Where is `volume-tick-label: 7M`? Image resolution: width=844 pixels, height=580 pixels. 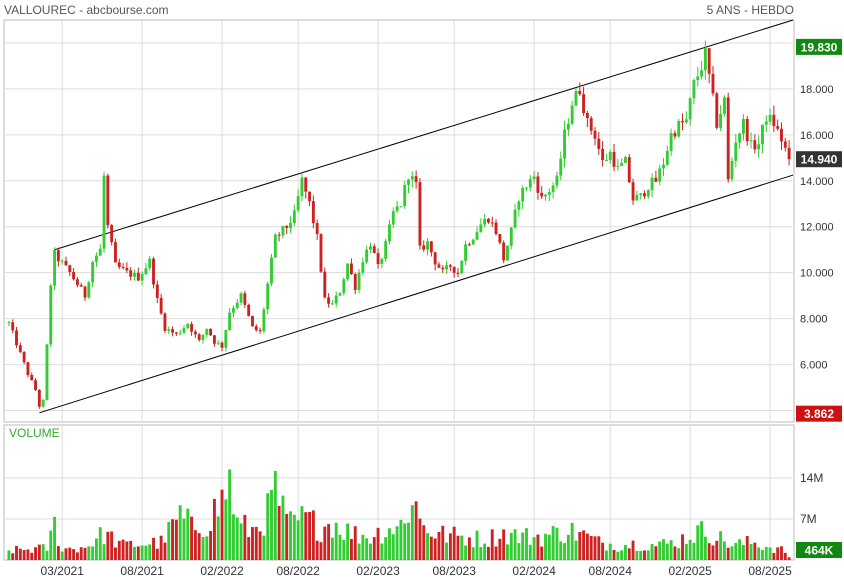 volume-tick-label: 7M is located at coordinates (808, 519).